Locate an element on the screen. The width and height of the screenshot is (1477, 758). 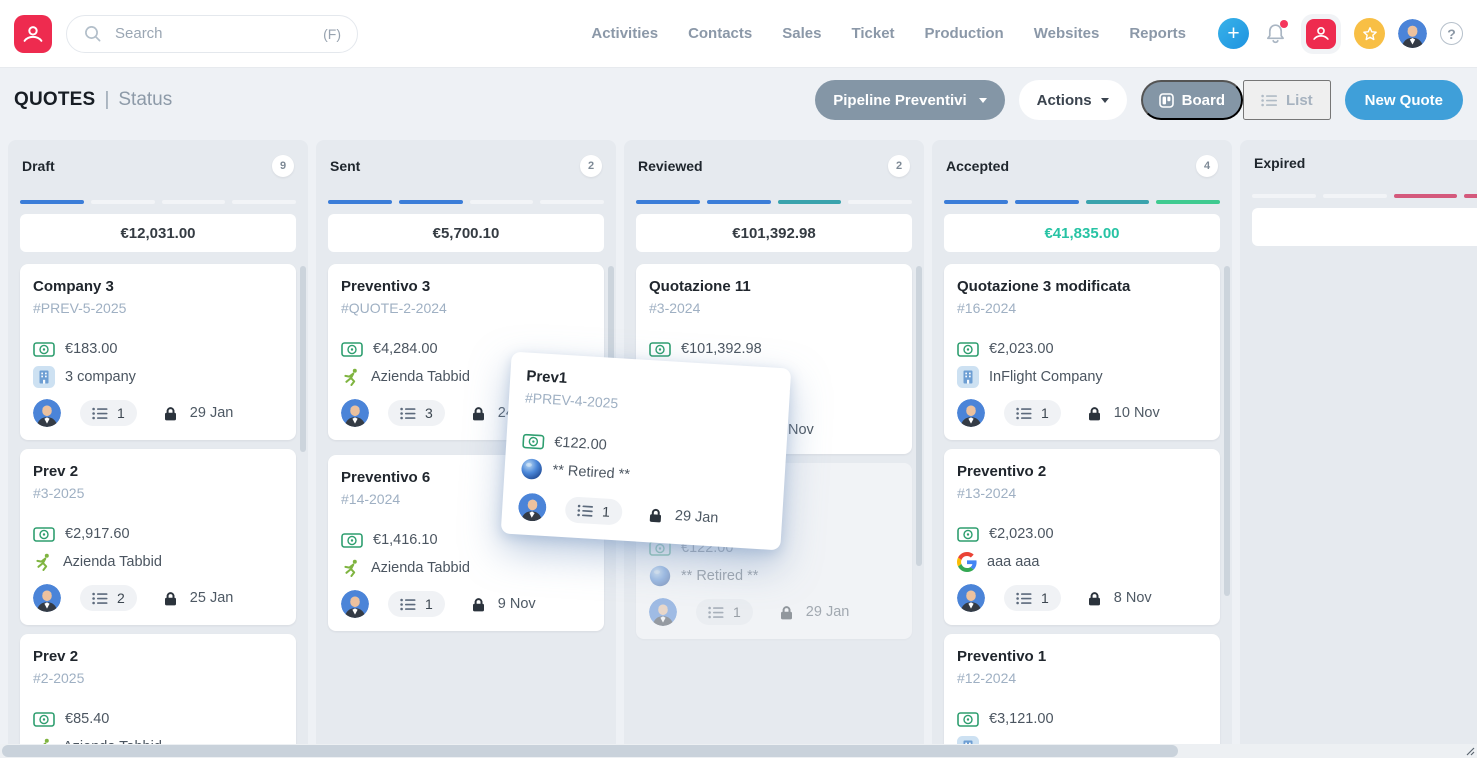
runner-icon is located at coordinates (43, 562).